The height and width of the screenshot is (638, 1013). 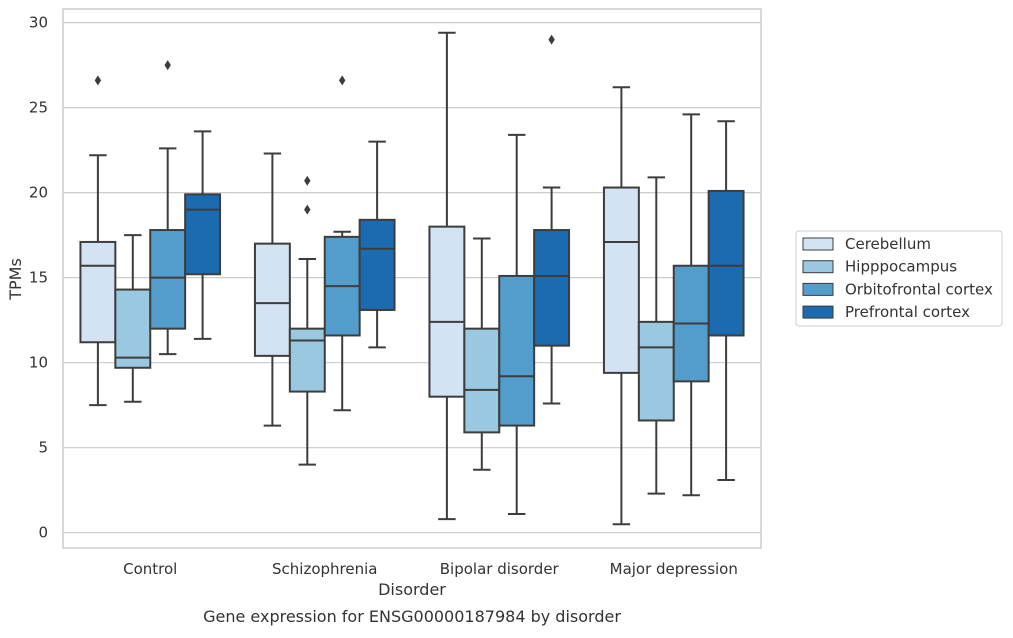 I want to click on x-tick-label-0: Control, so click(x=150, y=569).